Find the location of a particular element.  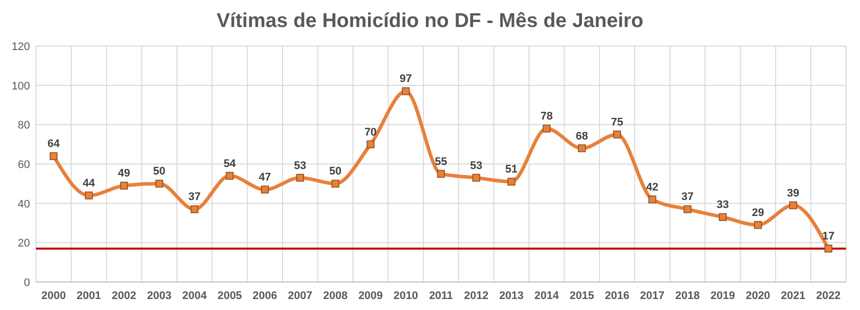

data-label: 75 is located at coordinates (617, 122).